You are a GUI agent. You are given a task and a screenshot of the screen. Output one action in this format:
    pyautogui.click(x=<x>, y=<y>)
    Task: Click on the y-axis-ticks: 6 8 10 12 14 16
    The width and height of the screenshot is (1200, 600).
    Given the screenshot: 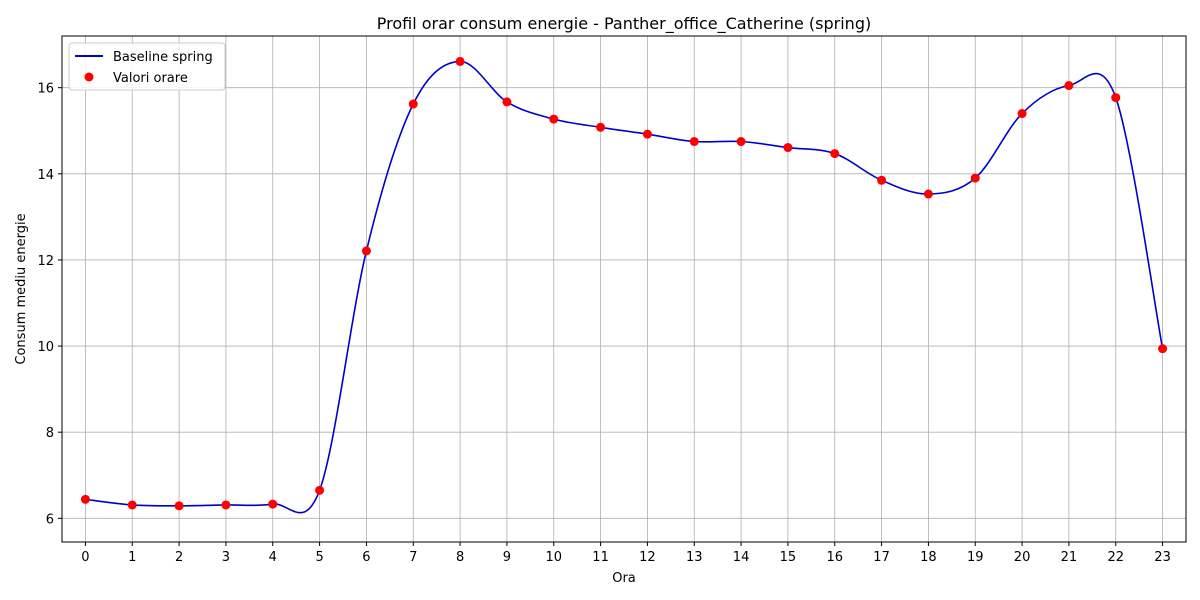 What is the action you would take?
    pyautogui.click(x=49, y=304)
    